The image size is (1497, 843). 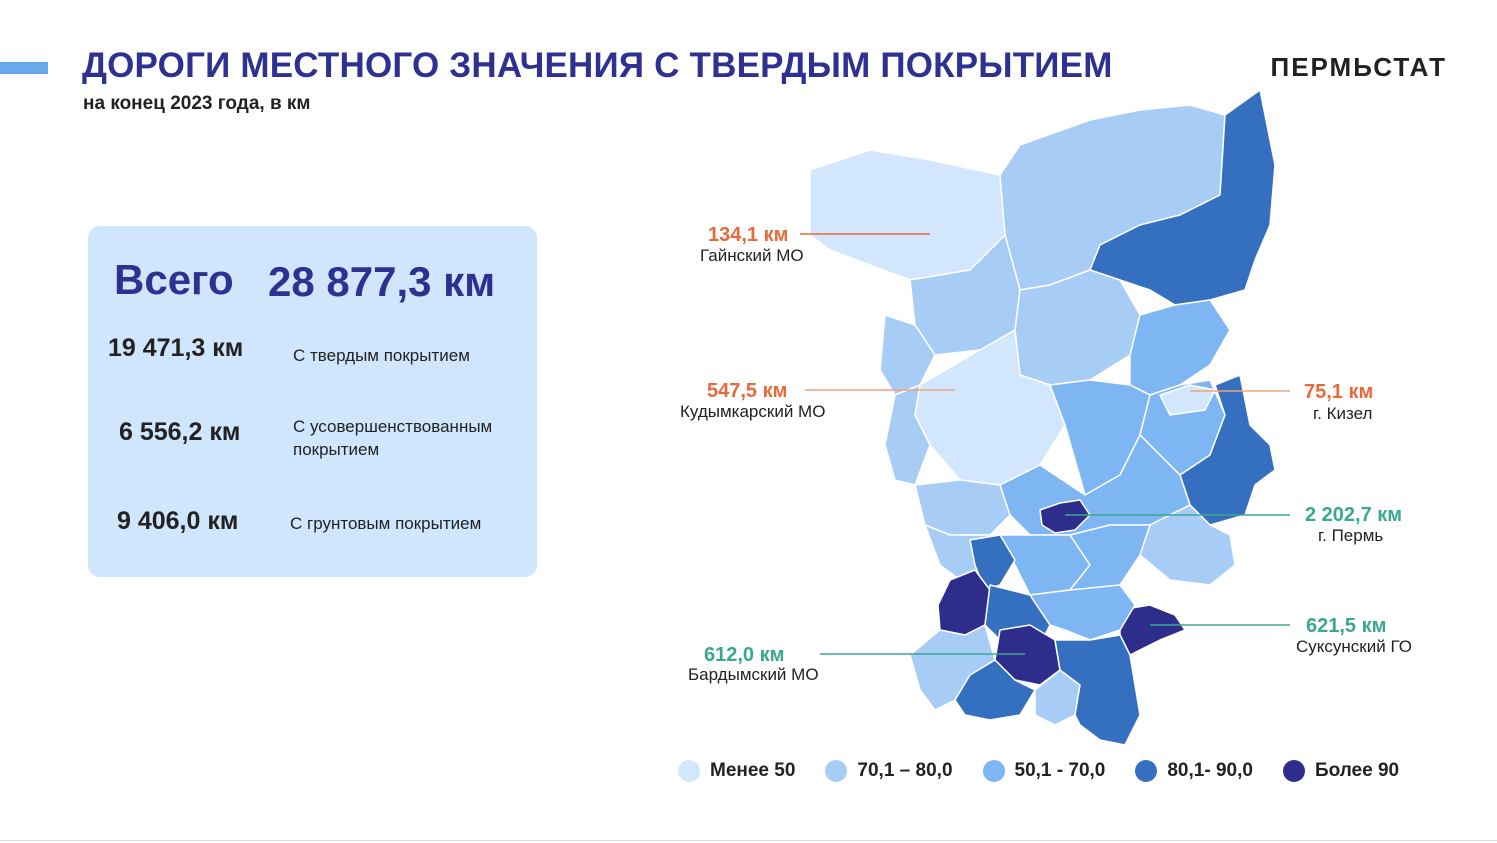 I want to click on dirt-surface-value: 9 406,0 км, so click(x=178, y=521).